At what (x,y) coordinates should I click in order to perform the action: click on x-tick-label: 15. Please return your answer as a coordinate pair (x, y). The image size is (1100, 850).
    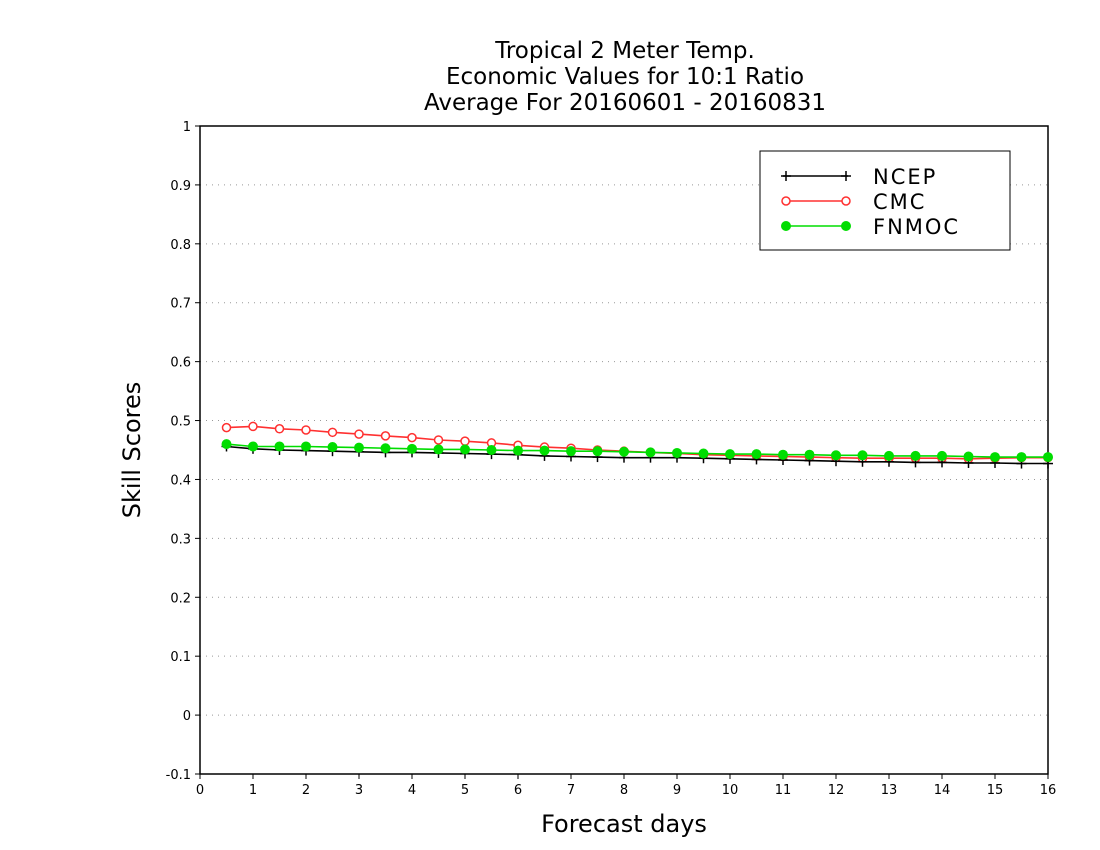
    Looking at the image, I should click on (995, 790).